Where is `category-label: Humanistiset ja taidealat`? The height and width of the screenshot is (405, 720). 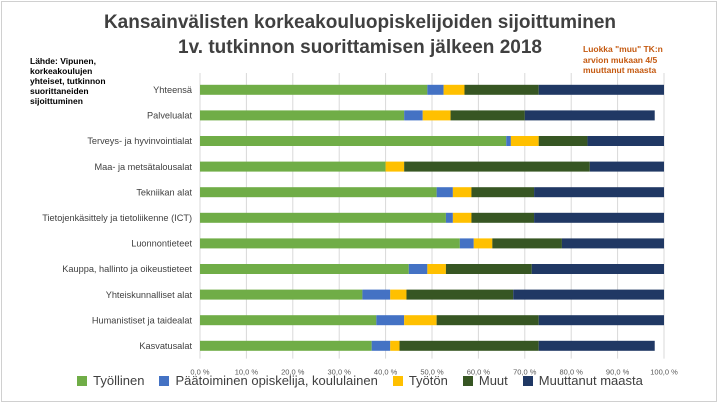 category-label: Humanistiset ja taidealat is located at coordinates (142, 320).